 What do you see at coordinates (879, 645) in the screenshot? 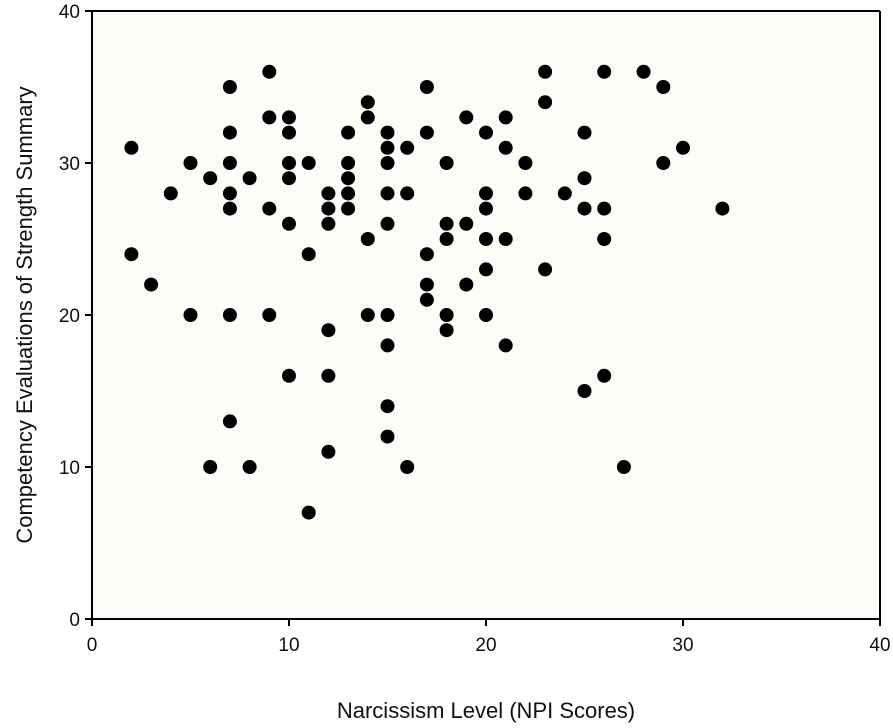
I see `x-tick-label: 40` at bounding box center [879, 645].